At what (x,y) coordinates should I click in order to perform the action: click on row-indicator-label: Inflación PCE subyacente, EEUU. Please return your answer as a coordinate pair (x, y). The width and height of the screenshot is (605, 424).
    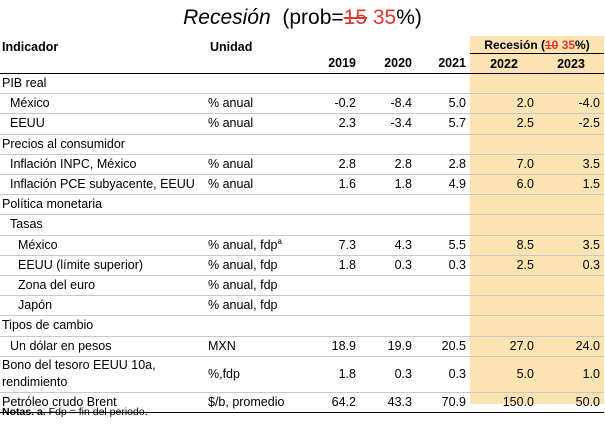
    Looking at the image, I should click on (102, 184).